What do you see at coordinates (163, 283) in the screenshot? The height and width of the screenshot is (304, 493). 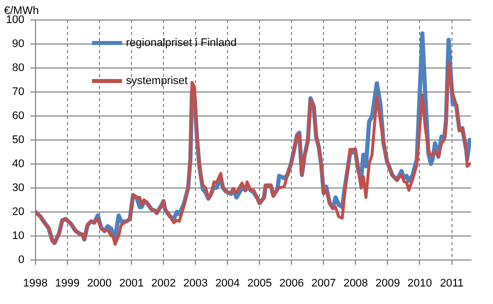 I see `x-tick-label: 2002` at bounding box center [163, 283].